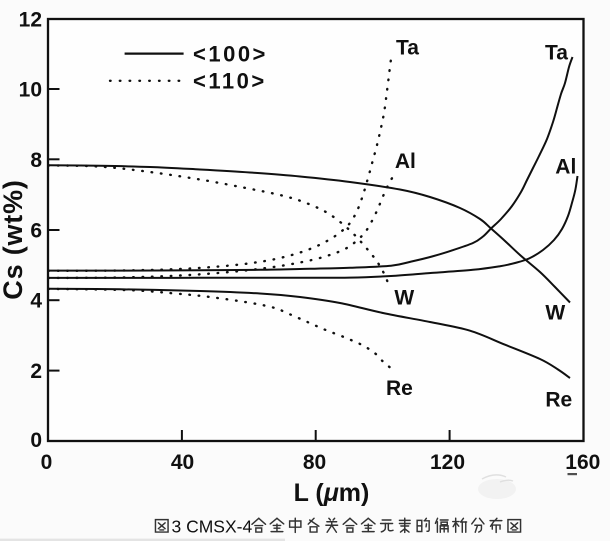 The width and height of the screenshot is (610, 541). What do you see at coordinates (314, 462) in the screenshot?
I see `svg-text: 80` at bounding box center [314, 462].